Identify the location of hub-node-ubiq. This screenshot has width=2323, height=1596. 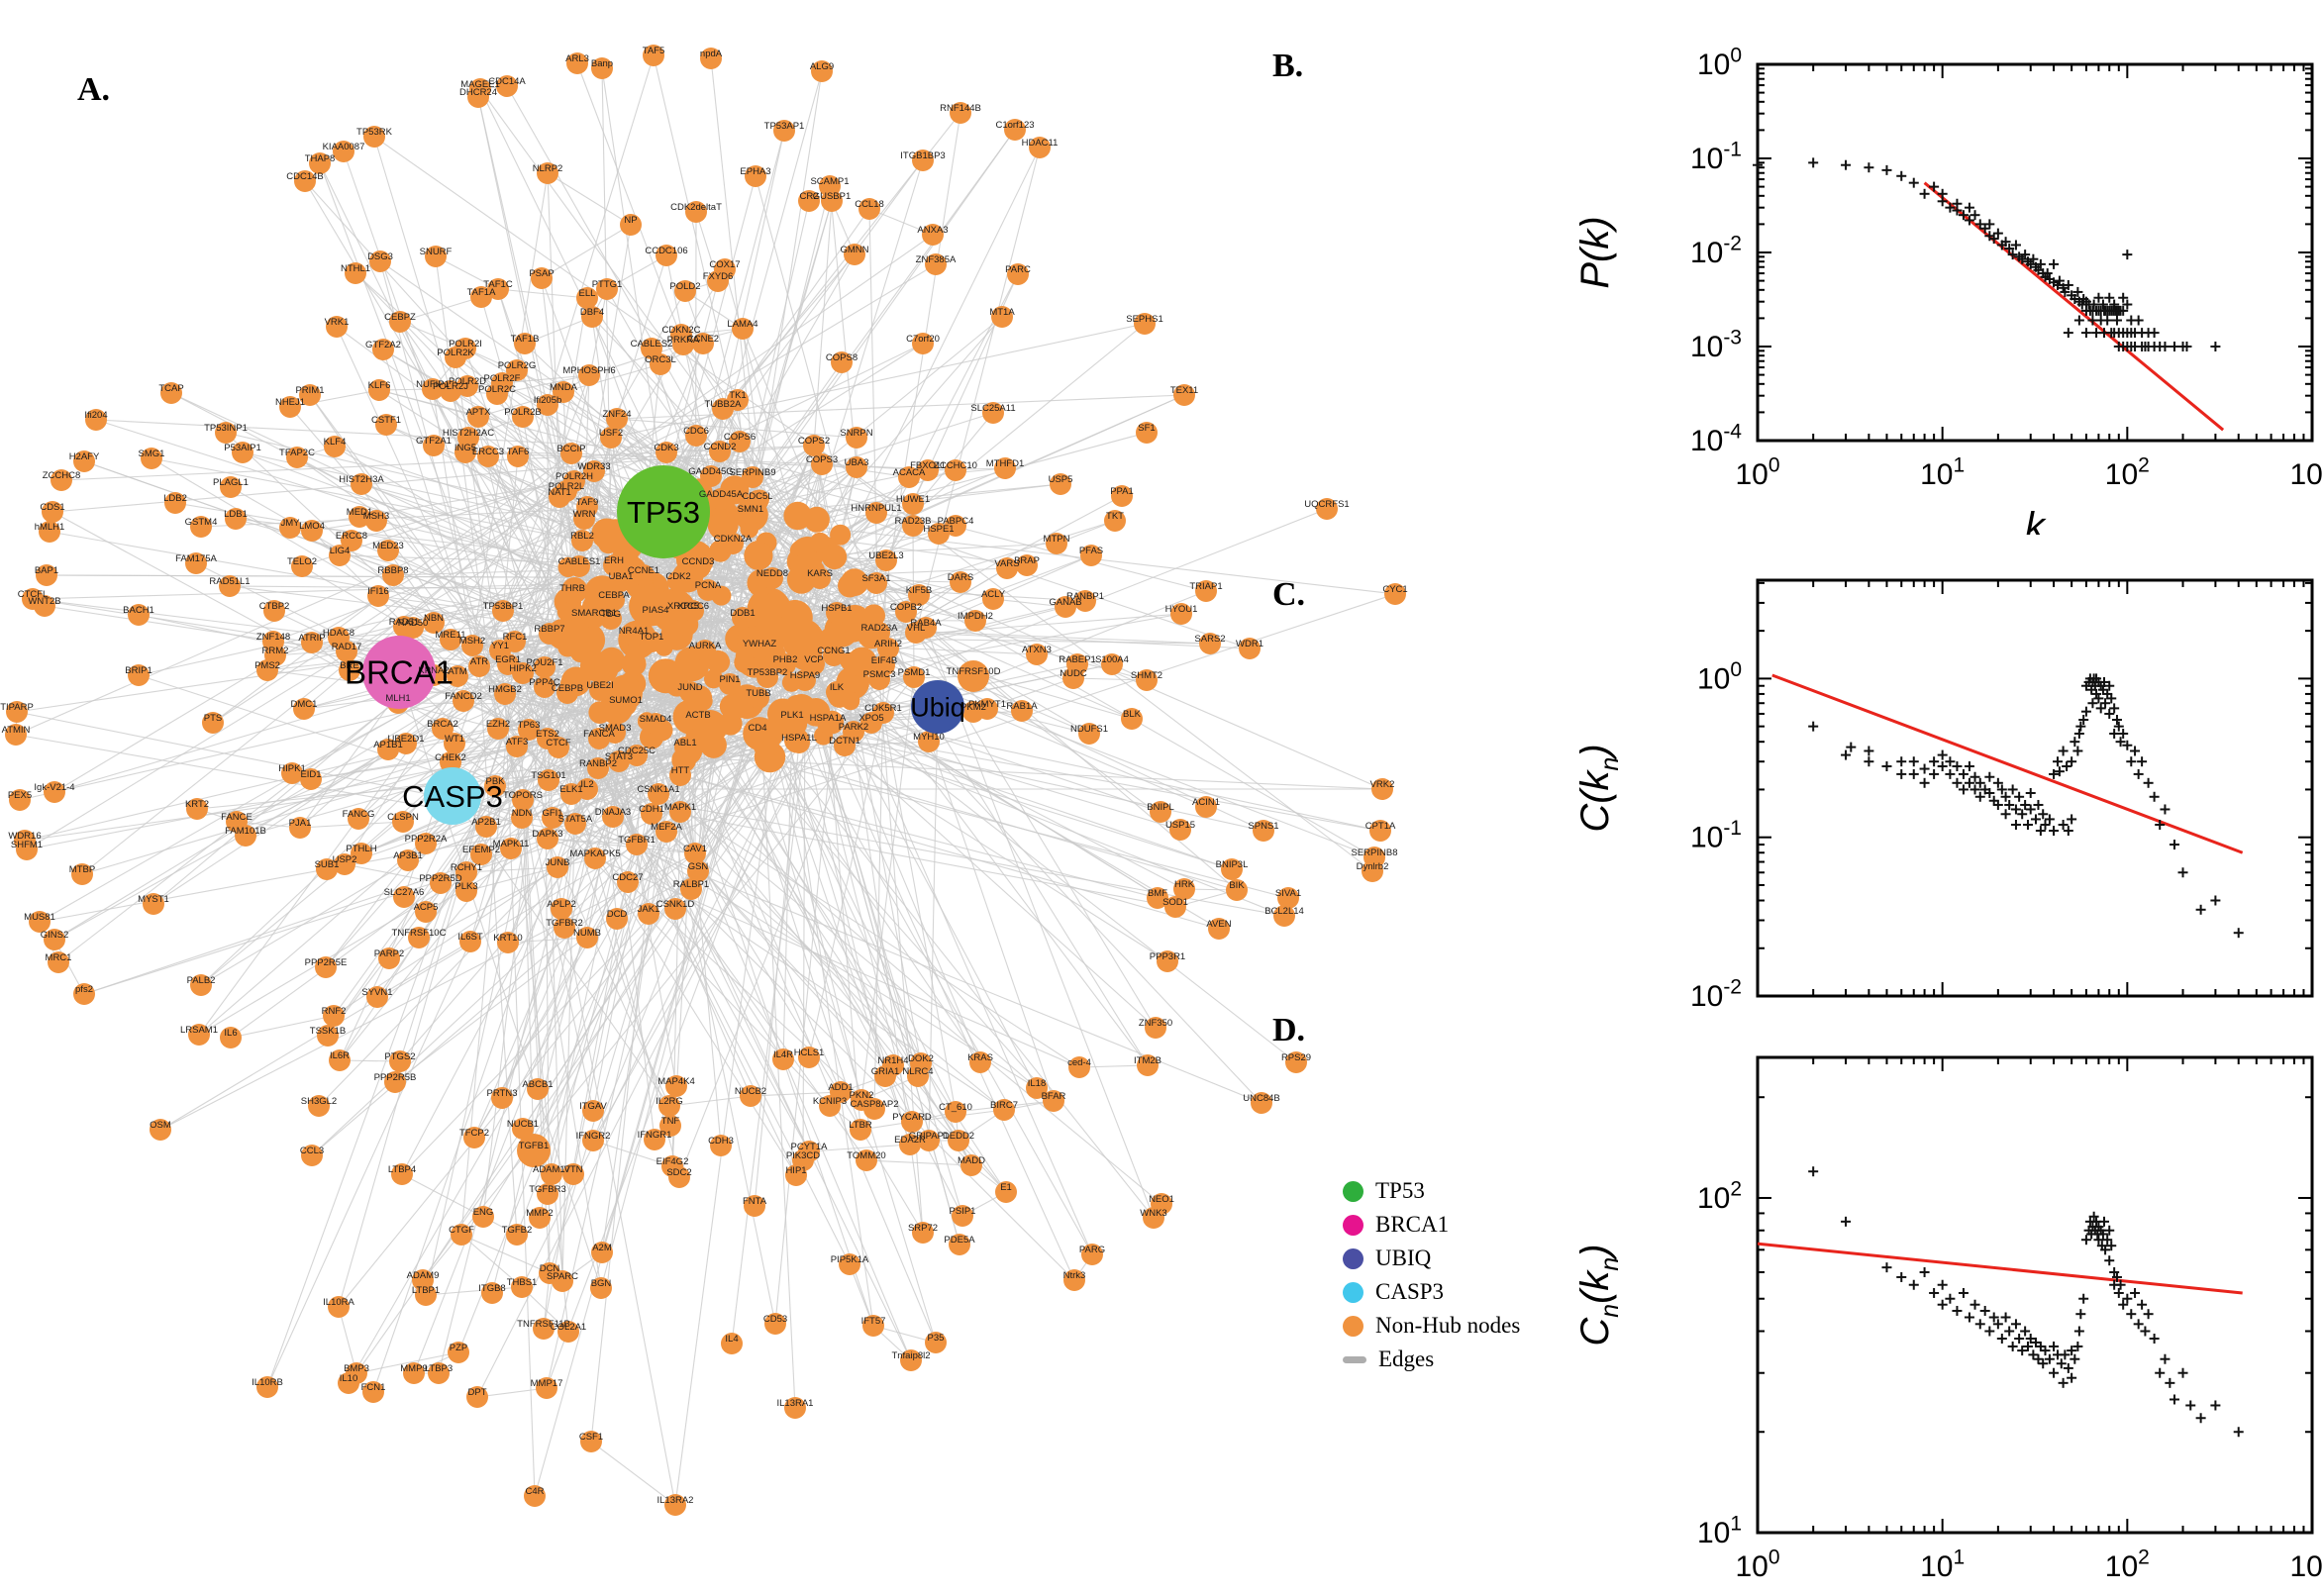
(937, 707).